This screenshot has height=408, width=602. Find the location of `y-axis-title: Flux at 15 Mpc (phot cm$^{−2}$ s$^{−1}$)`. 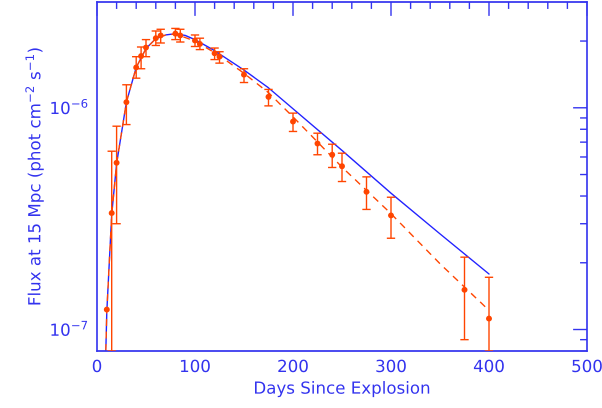

y-axis-title: Flux at 15 Mpc (phot cm$^{−2}$ s$^{−1}$) is located at coordinates (34, 176).